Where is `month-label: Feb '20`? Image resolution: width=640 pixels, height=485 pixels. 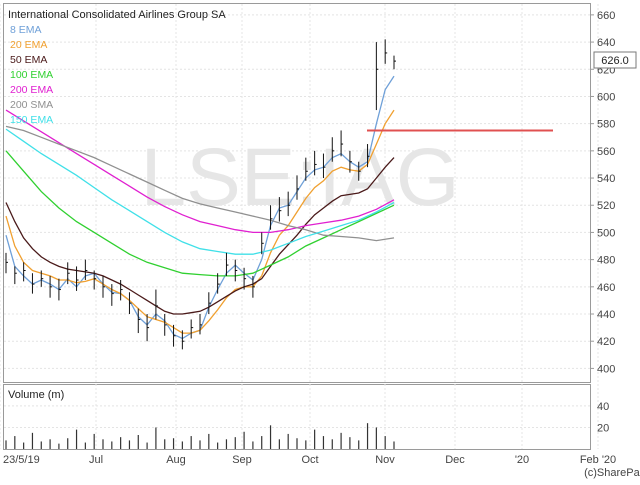
month-label: Feb '20 is located at coordinates (598, 460).